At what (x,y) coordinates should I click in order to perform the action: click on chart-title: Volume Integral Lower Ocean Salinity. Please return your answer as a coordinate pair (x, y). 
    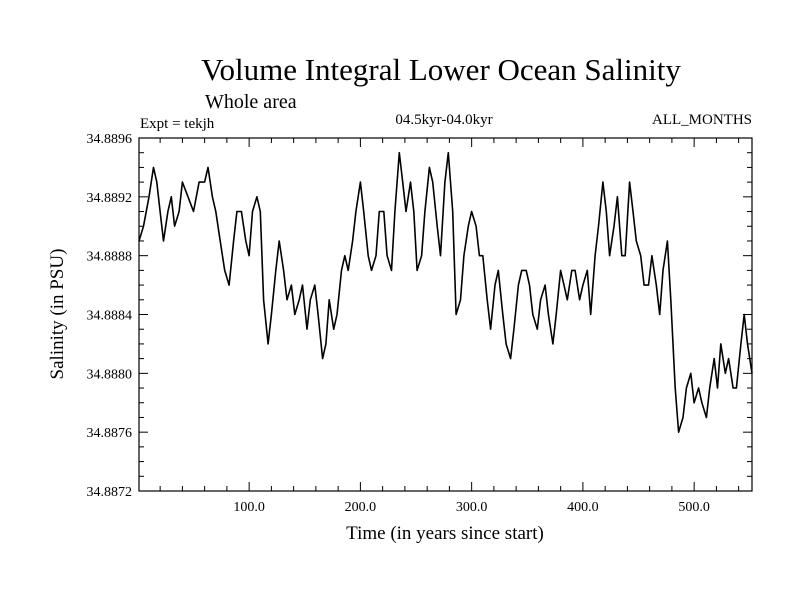
    Looking at the image, I should click on (441, 69).